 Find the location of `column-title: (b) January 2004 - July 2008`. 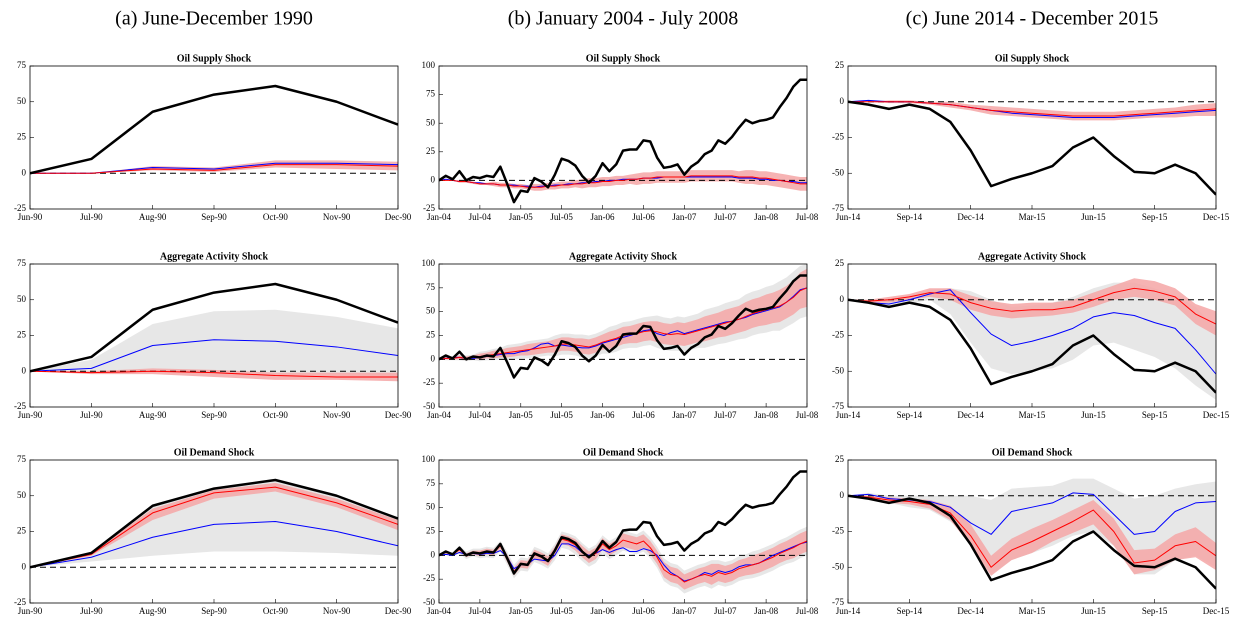

column-title: (b) January 2004 - July 2008 is located at coordinates (623, 19).